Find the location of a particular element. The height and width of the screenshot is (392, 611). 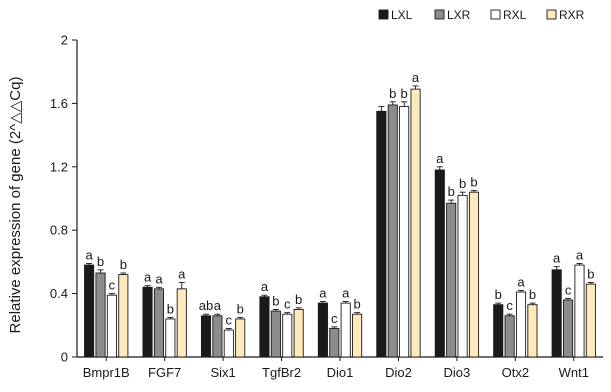

bar-lxl-bmpr1b is located at coordinates (89, 311).